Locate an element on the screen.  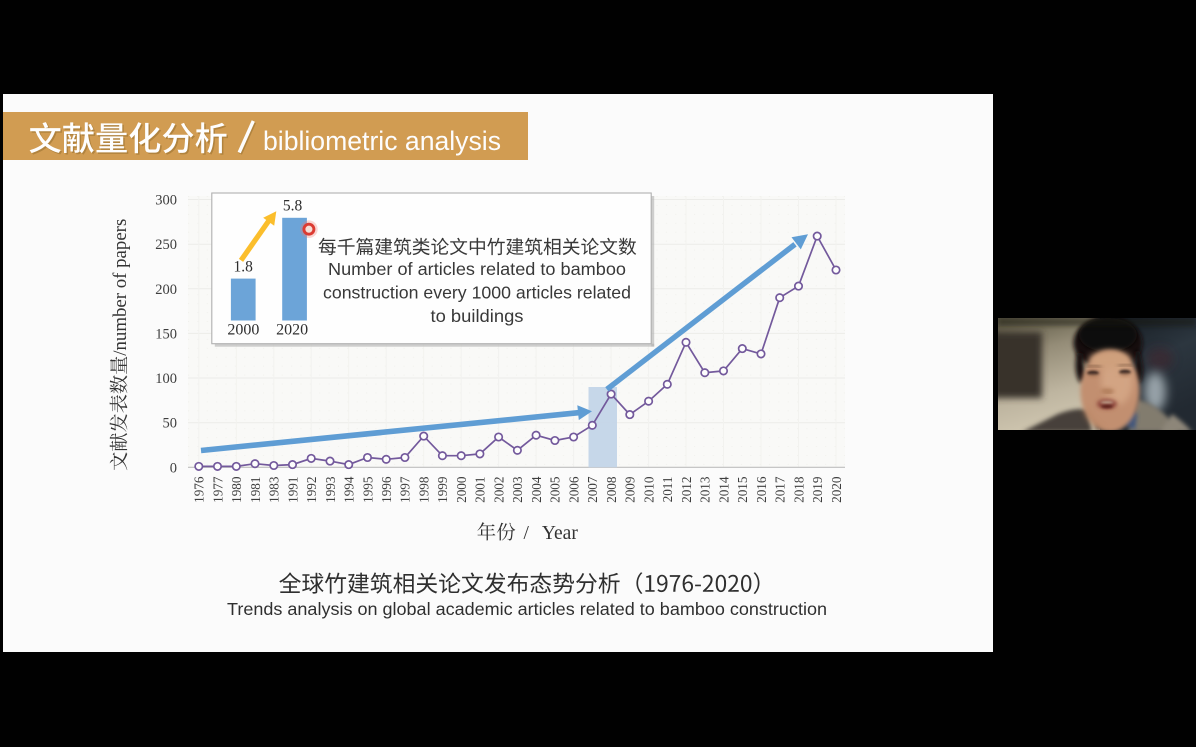
svg-text: /number of papers is located at coordinates (120, 287).